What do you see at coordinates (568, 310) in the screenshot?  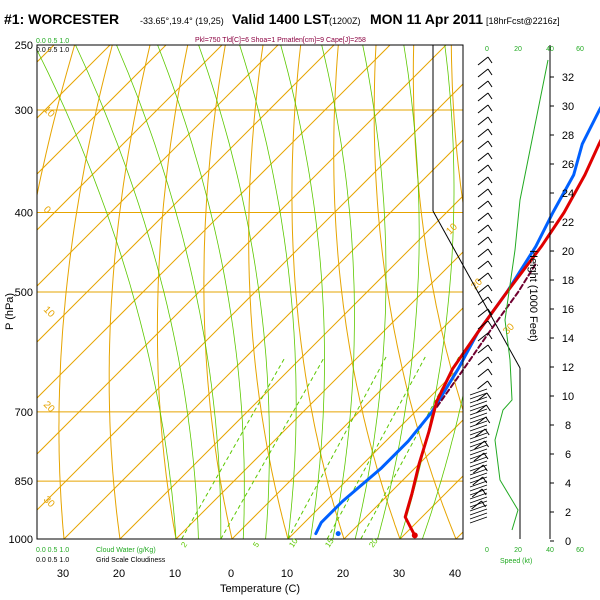 I see `height-tick-label: 16` at bounding box center [568, 310].